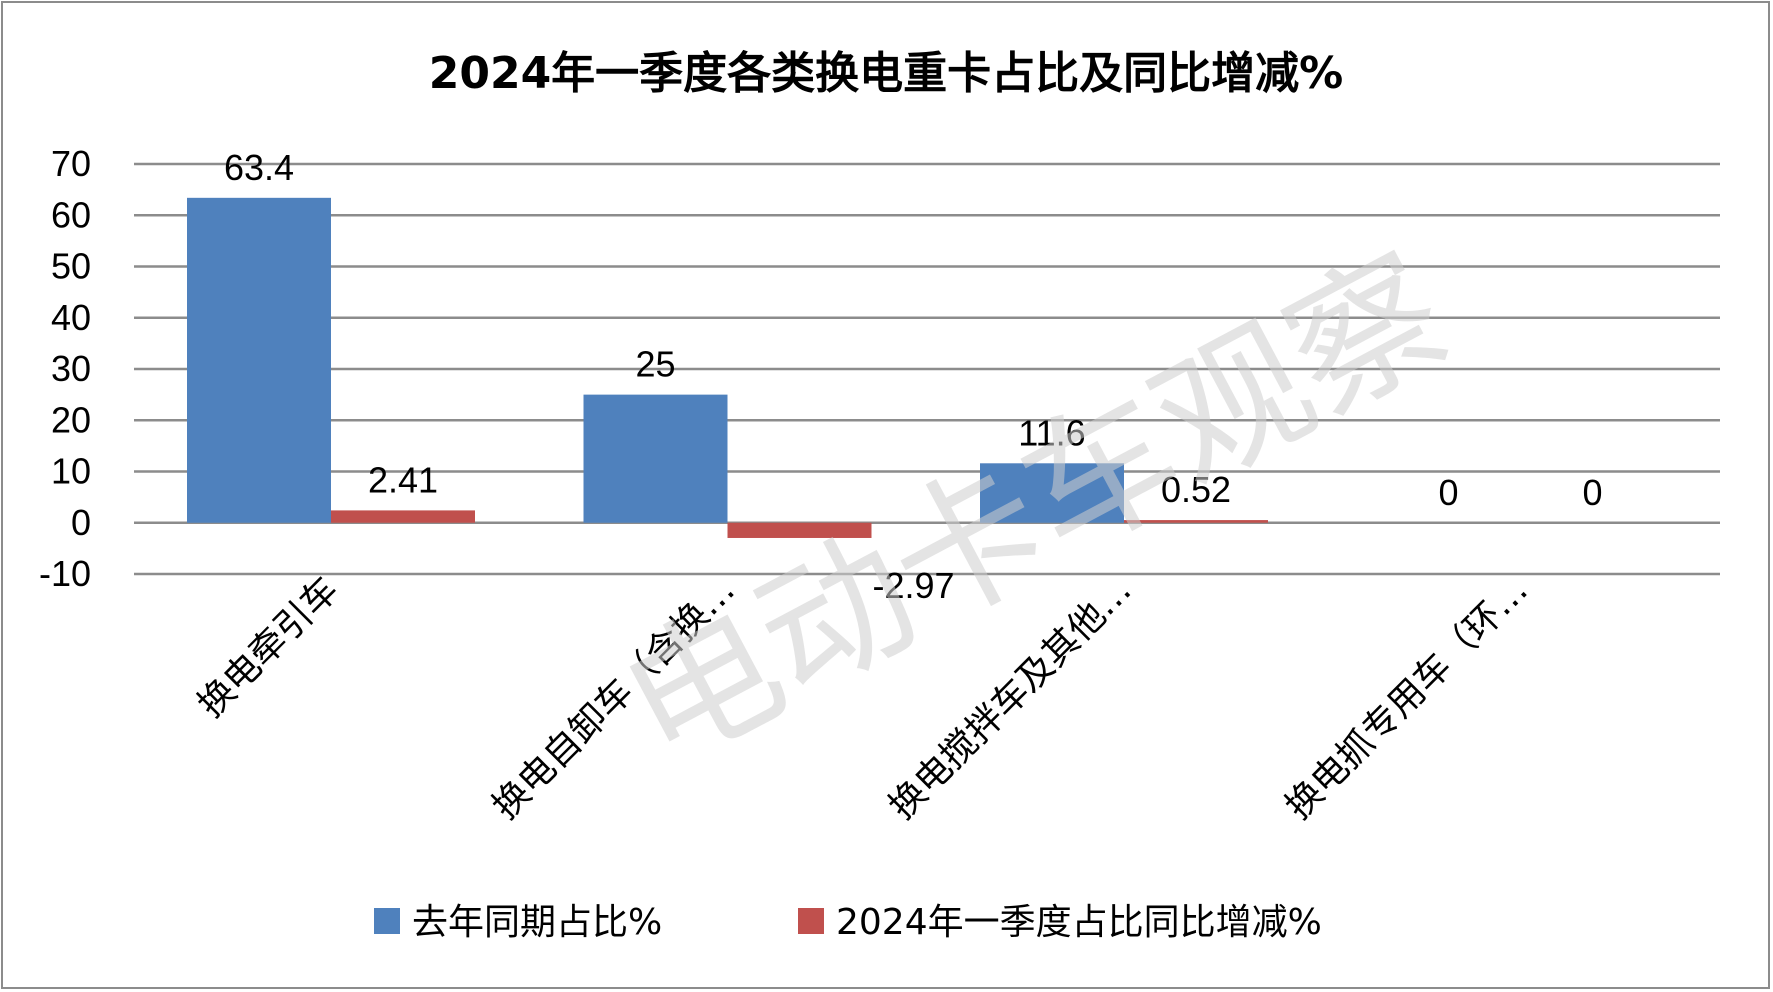  I want to click on data-label: 2.41, so click(403, 479).